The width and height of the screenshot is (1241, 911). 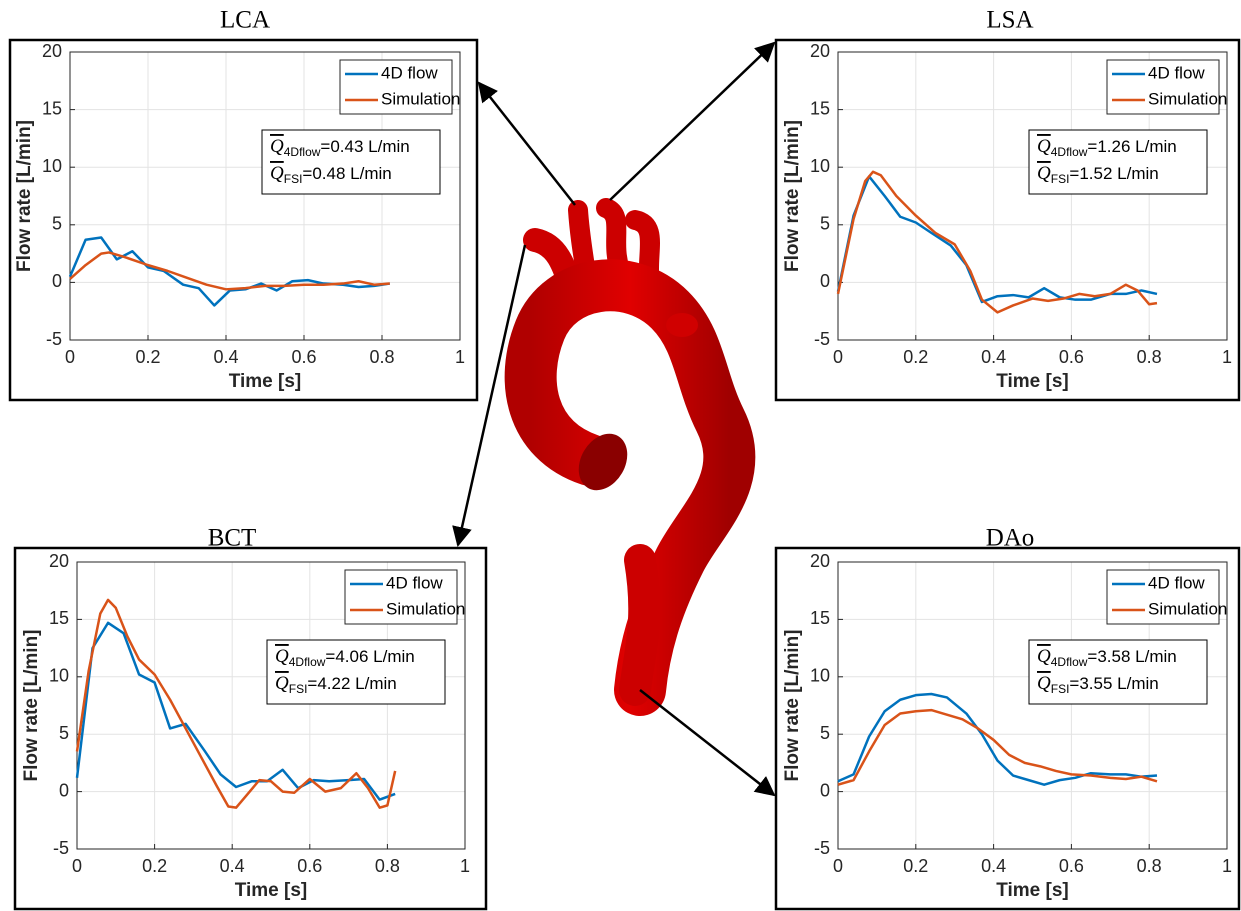 What do you see at coordinates (369, 656) in the screenshot?
I see `annotation-value: =4.06 L/min` at bounding box center [369, 656].